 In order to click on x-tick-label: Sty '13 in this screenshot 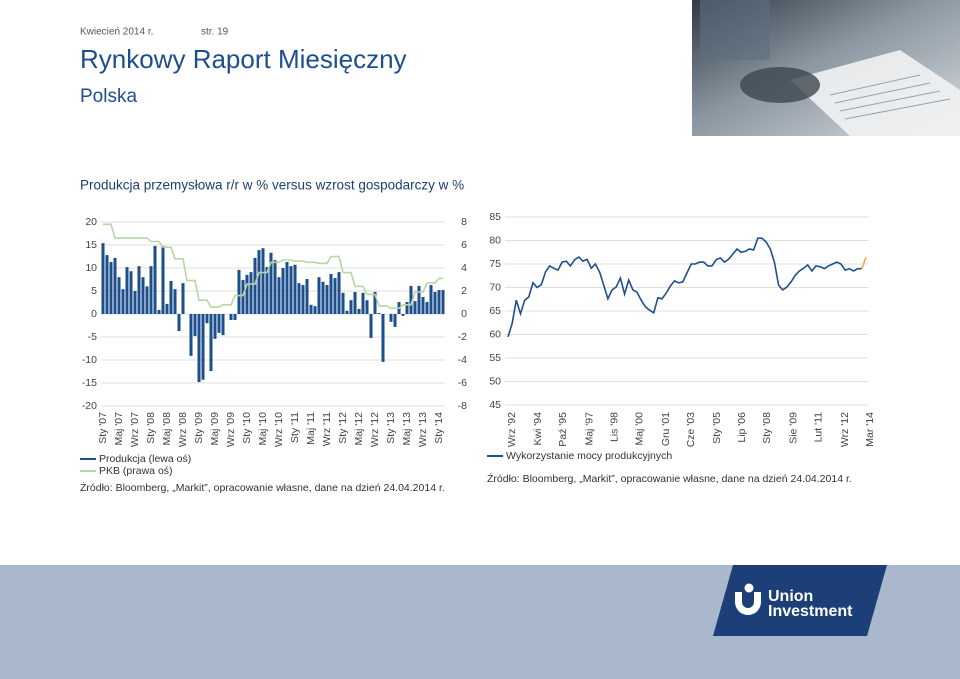, I will do `click(391, 428)`.